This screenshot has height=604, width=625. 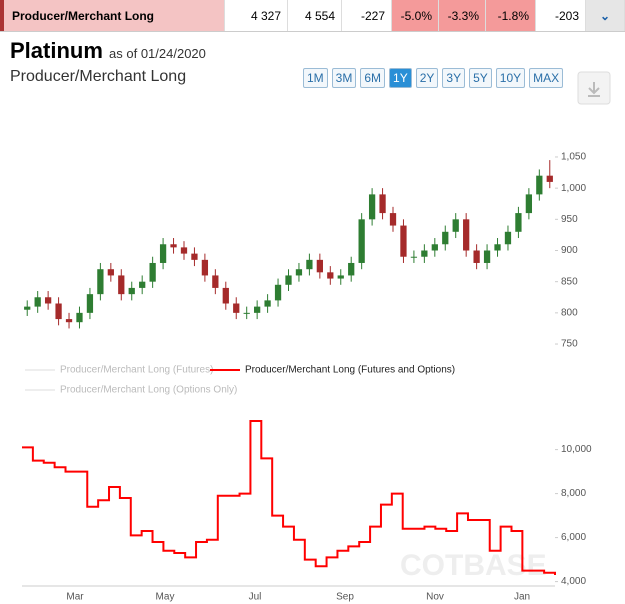 What do you see at coordinates (98, 76) in the screenshot?
I see `subtitle: Producer/Merchant Long` at bounding box center [98, 76].